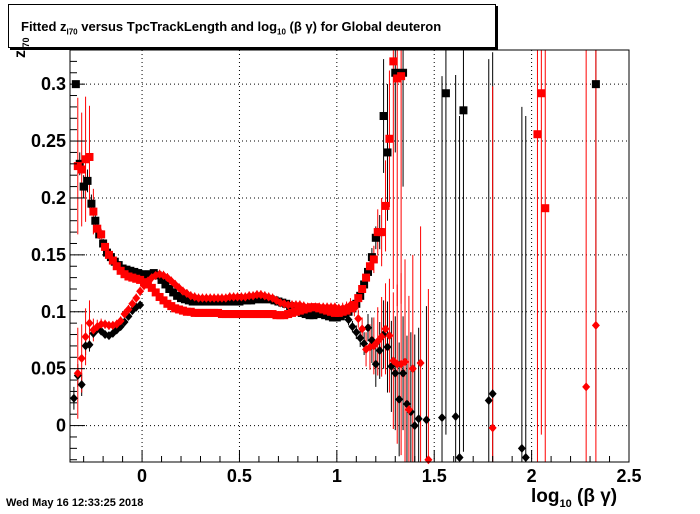 This screenshot has width=700, height=514. I want to click on y-label-main: z, so click(20, 54).